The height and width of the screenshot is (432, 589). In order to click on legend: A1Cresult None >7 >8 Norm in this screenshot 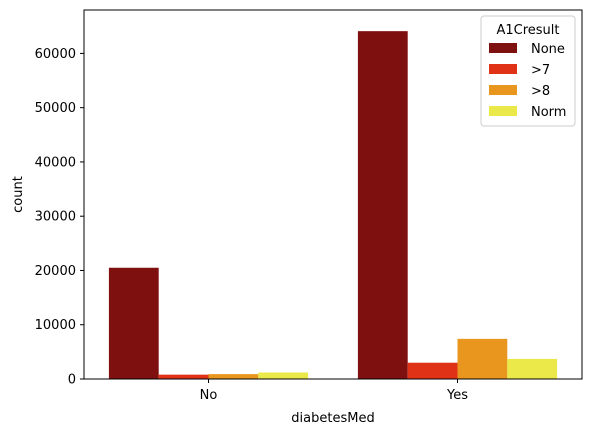, I will do `click(528, 71)`.